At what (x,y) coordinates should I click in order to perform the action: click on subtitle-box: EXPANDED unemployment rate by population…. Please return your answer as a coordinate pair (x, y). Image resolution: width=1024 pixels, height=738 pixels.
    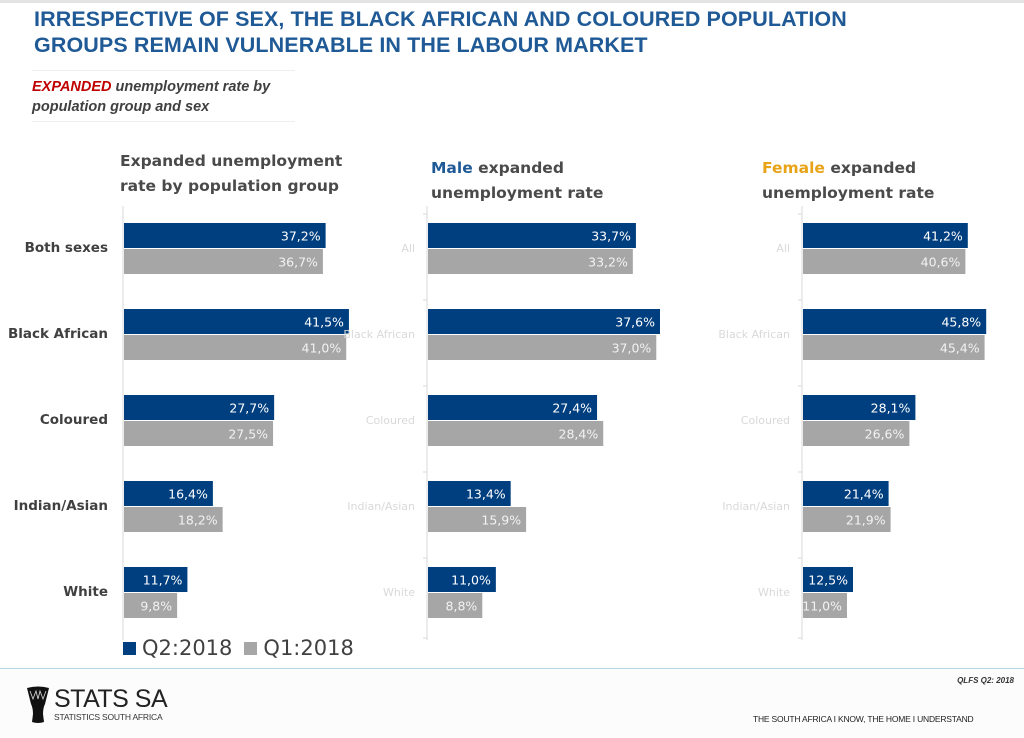
    Looking at the image, I should click on (163, 96).